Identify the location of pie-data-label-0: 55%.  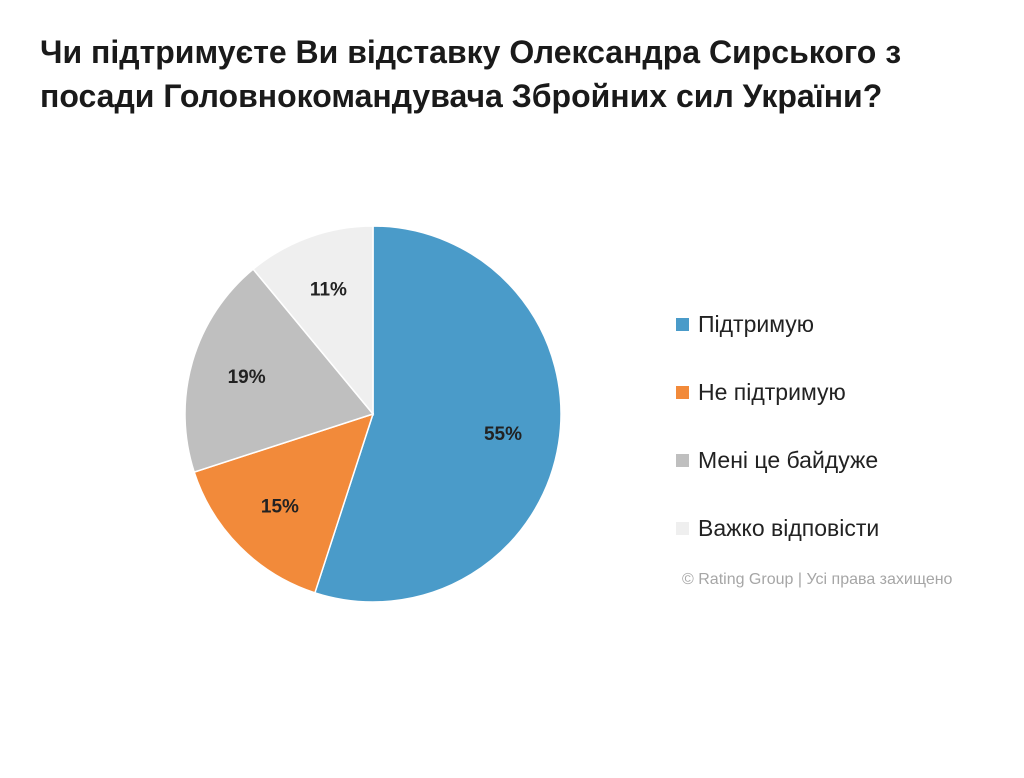
(503, 434).